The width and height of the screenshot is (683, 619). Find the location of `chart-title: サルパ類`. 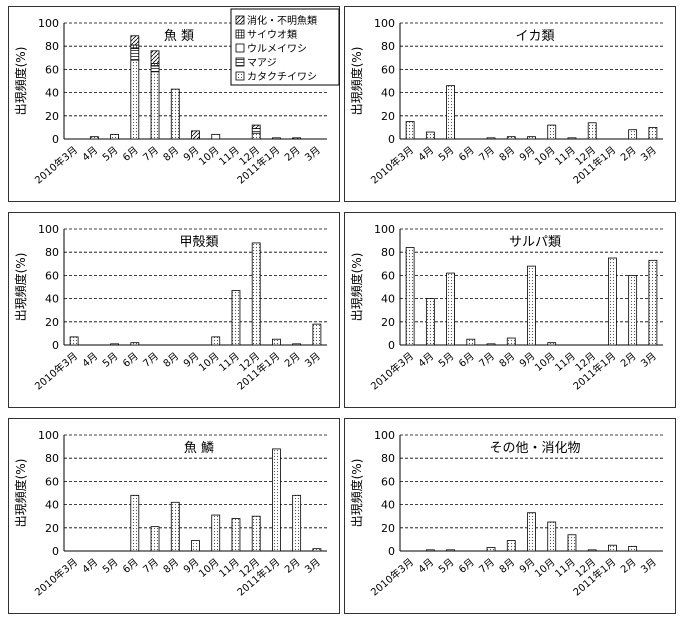

chart-title: サルパ類 is located at coordinates (535, 242).